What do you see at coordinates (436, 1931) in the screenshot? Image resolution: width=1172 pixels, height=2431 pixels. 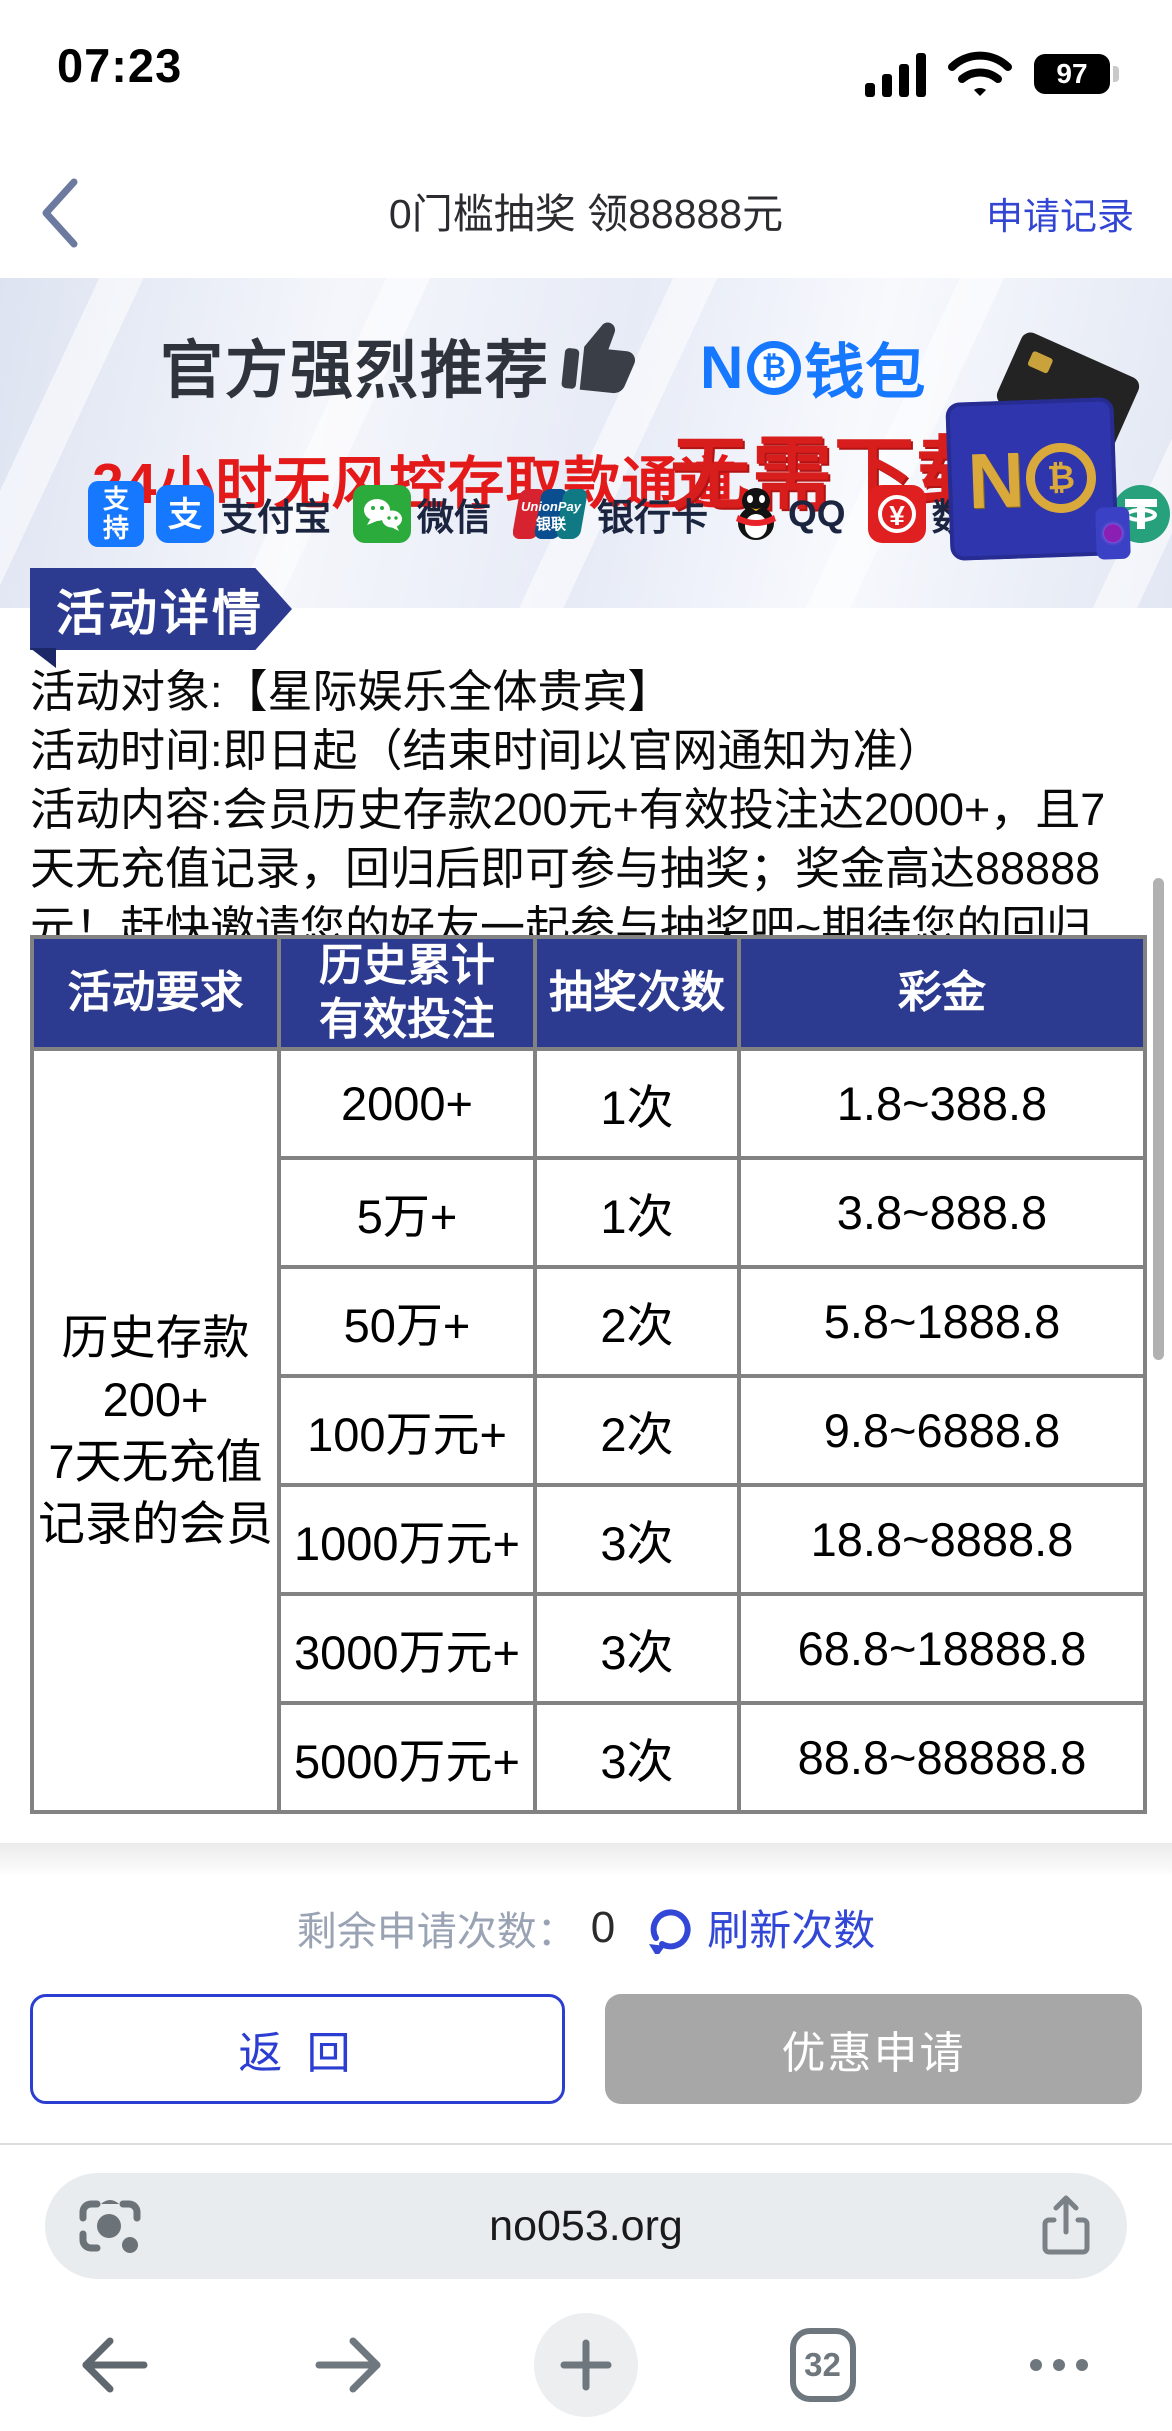 I see `remaining-label: 剩余申请次数：` at bounding box center [436, 1931].